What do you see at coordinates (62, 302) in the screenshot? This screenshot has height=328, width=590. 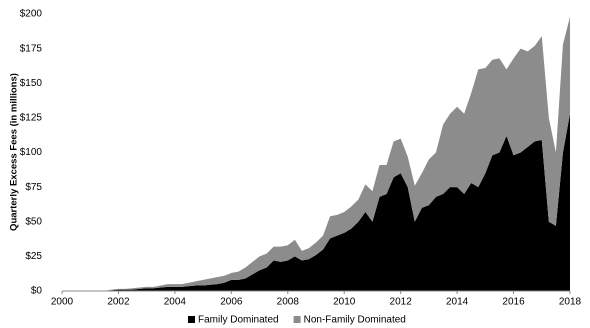 I see `x-tick-label: 2000` at bounding box center [62, 302].